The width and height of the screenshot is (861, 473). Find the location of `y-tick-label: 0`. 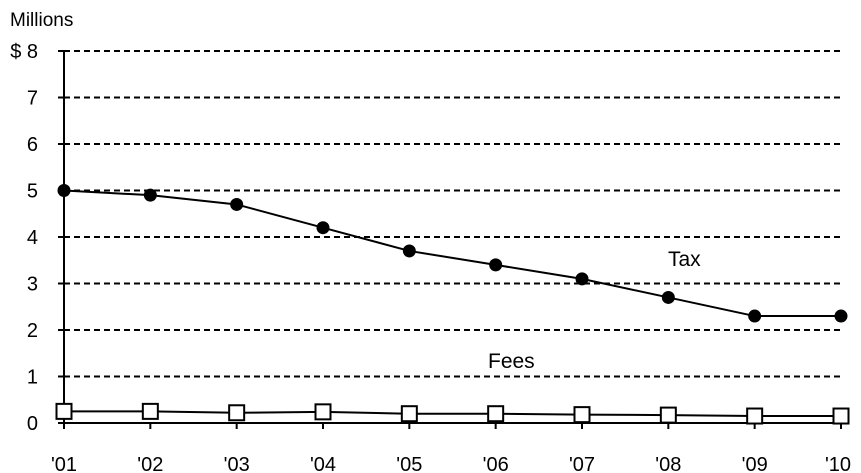

y-tick-label: 0 is located at coordinates (32, 424).